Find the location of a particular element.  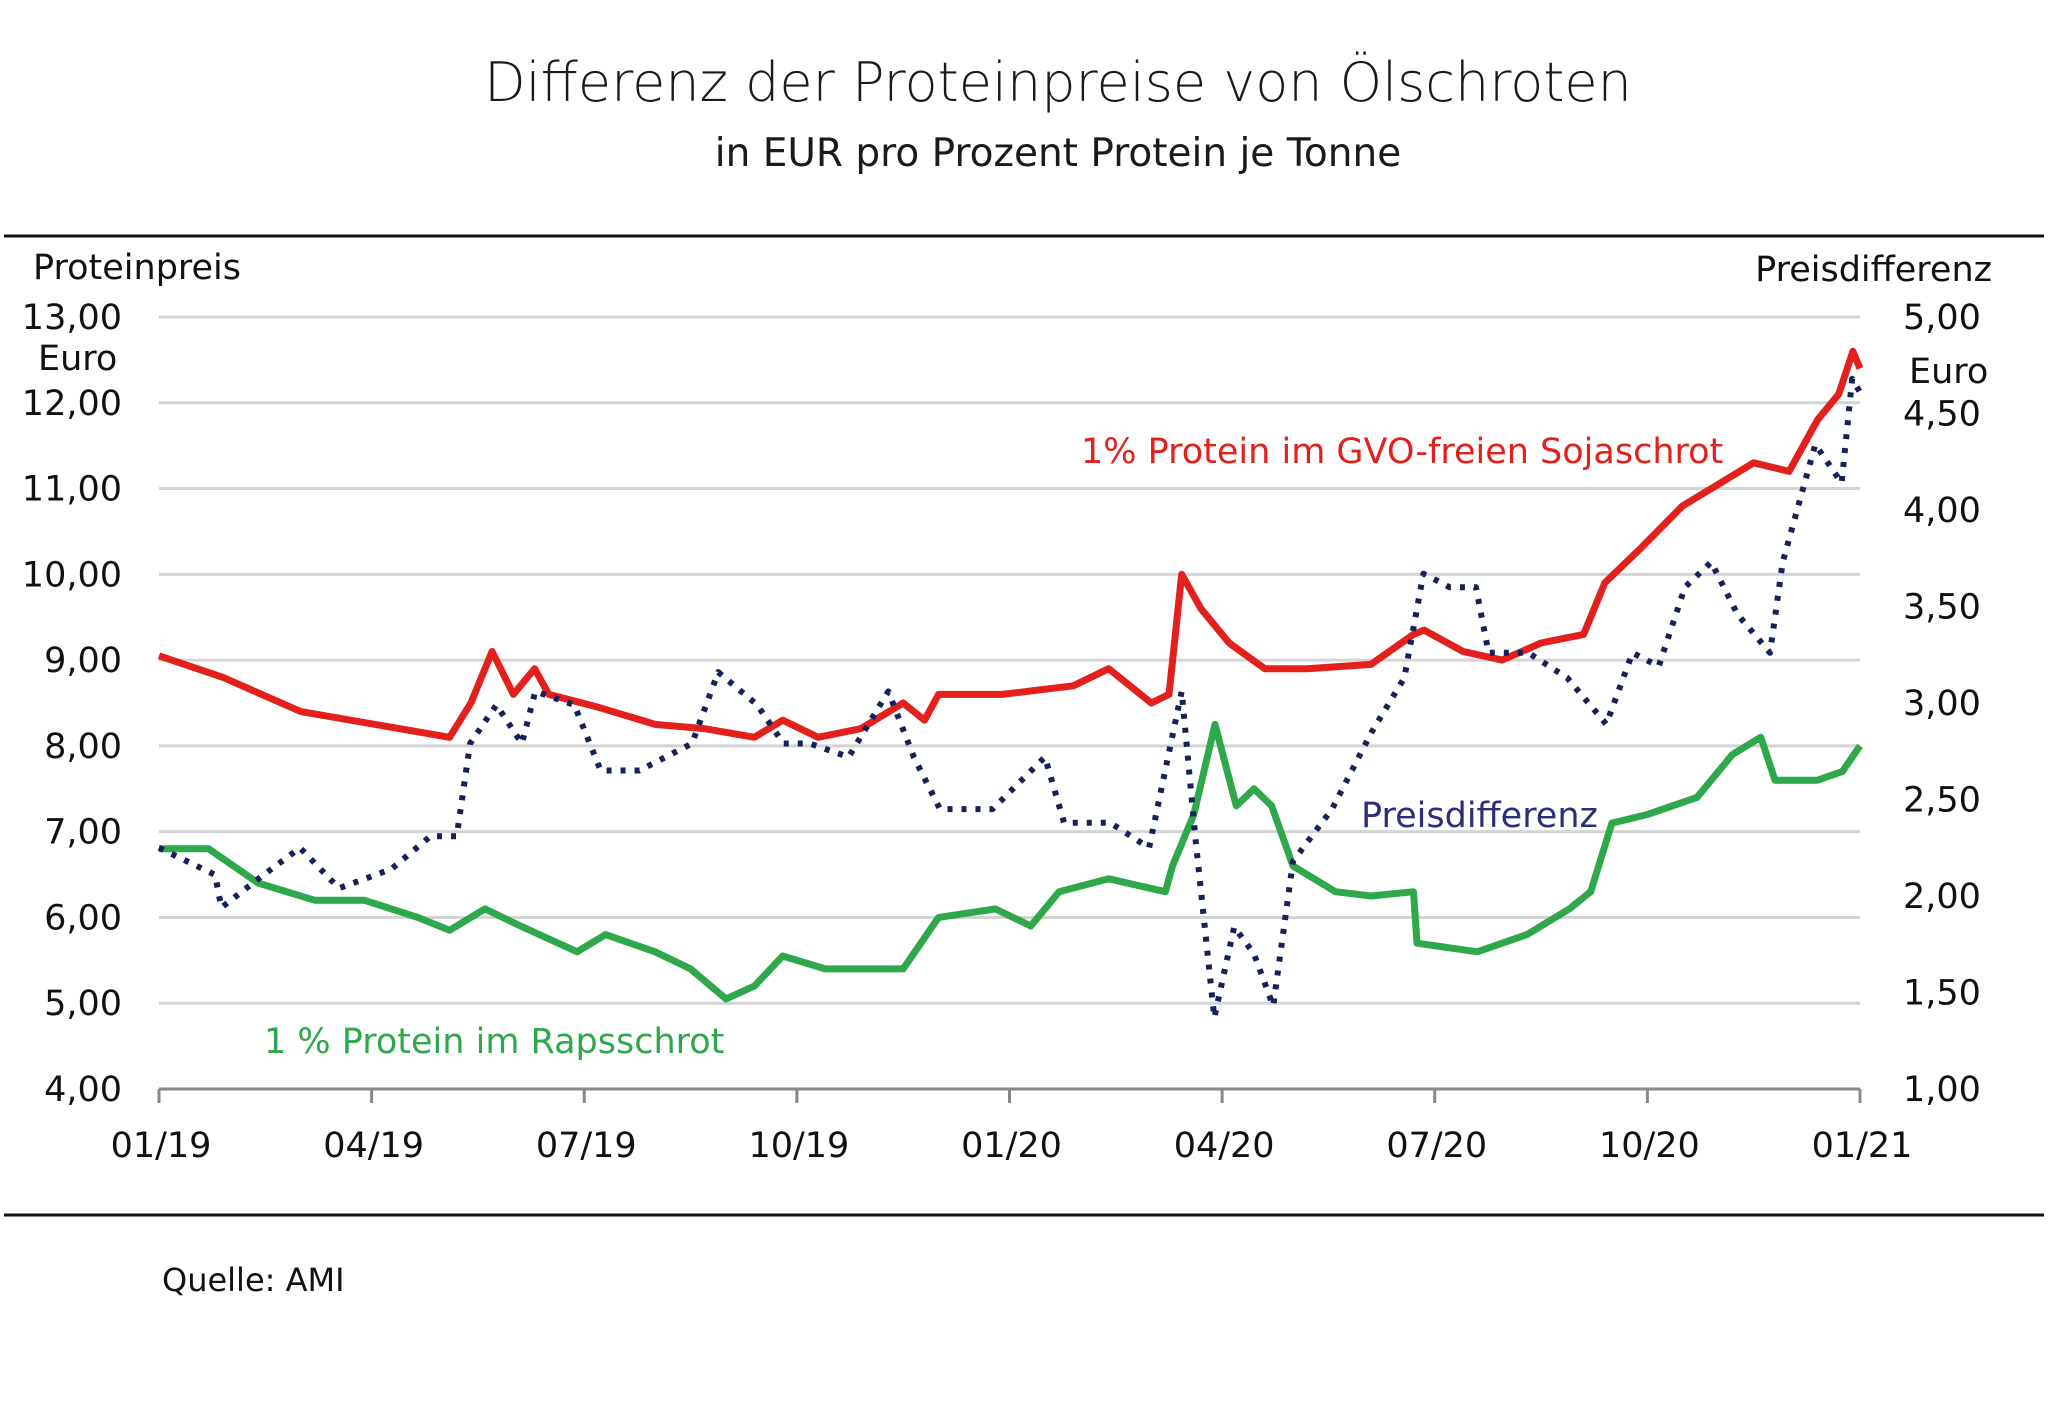

right-tick-label: 2,50 is located at coordinates (1942, 801).